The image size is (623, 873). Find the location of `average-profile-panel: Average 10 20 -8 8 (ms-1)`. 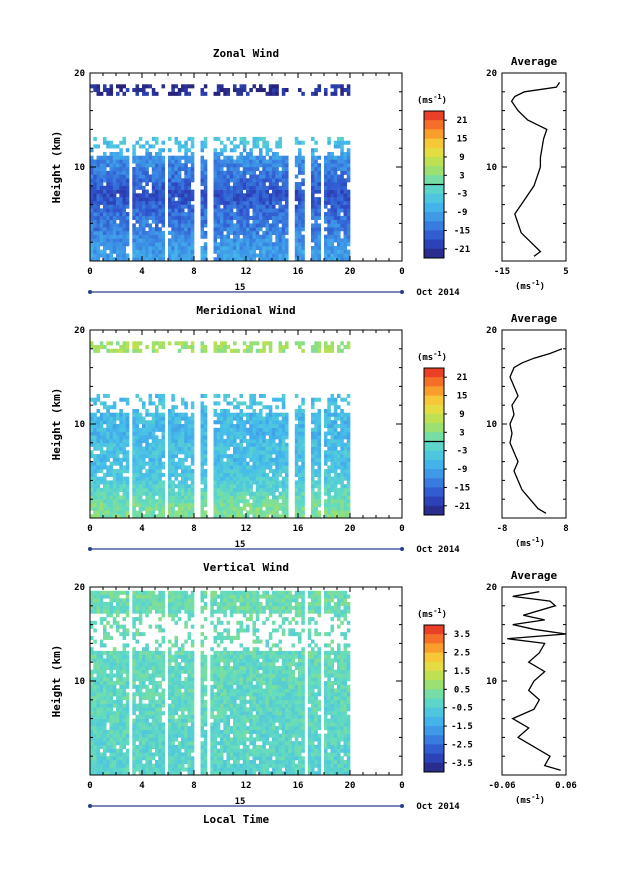

average-profile-panel: Average 10 20 -8 8 (ms-1) is located at coordinates (527, 430).